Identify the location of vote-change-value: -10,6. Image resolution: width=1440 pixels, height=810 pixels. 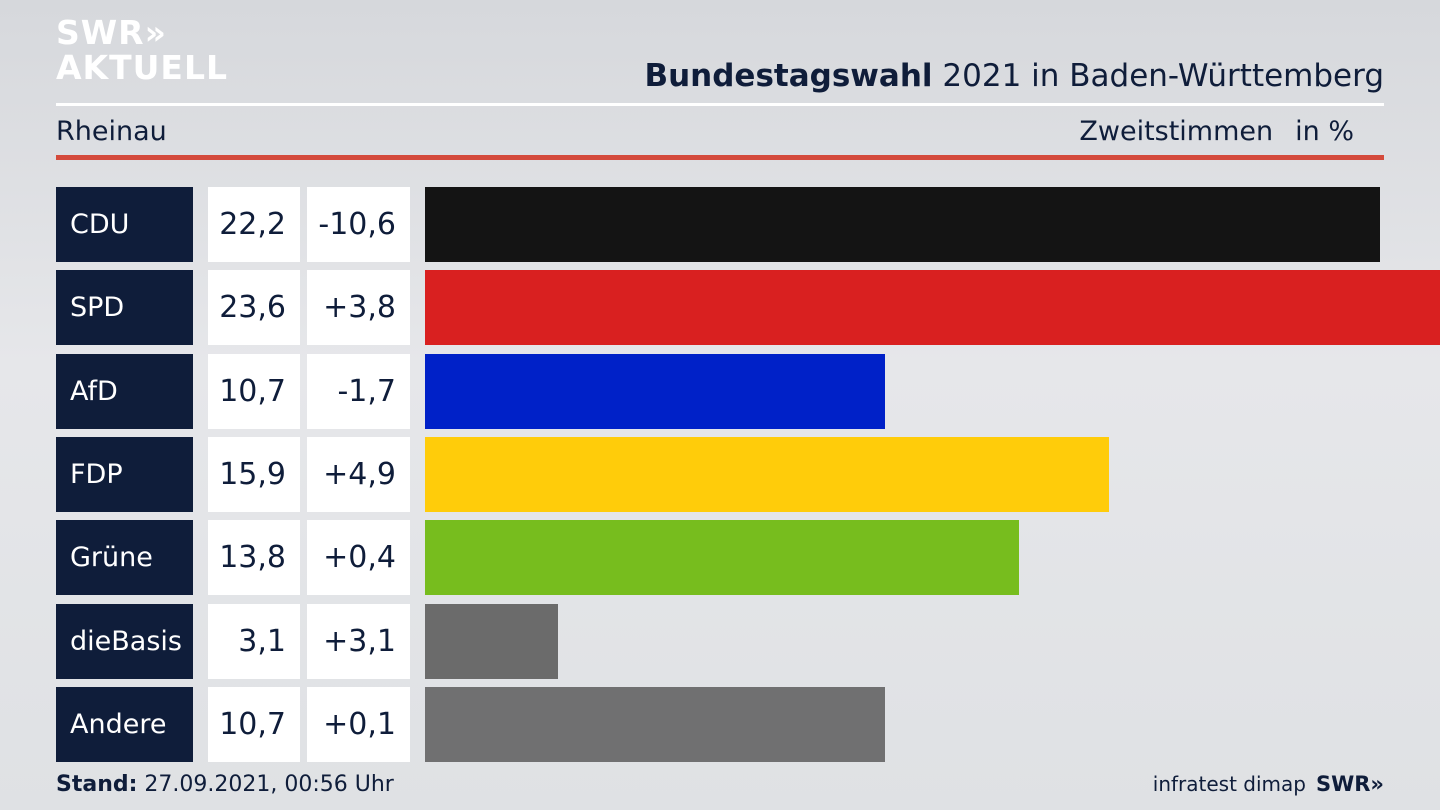
(358, 224).